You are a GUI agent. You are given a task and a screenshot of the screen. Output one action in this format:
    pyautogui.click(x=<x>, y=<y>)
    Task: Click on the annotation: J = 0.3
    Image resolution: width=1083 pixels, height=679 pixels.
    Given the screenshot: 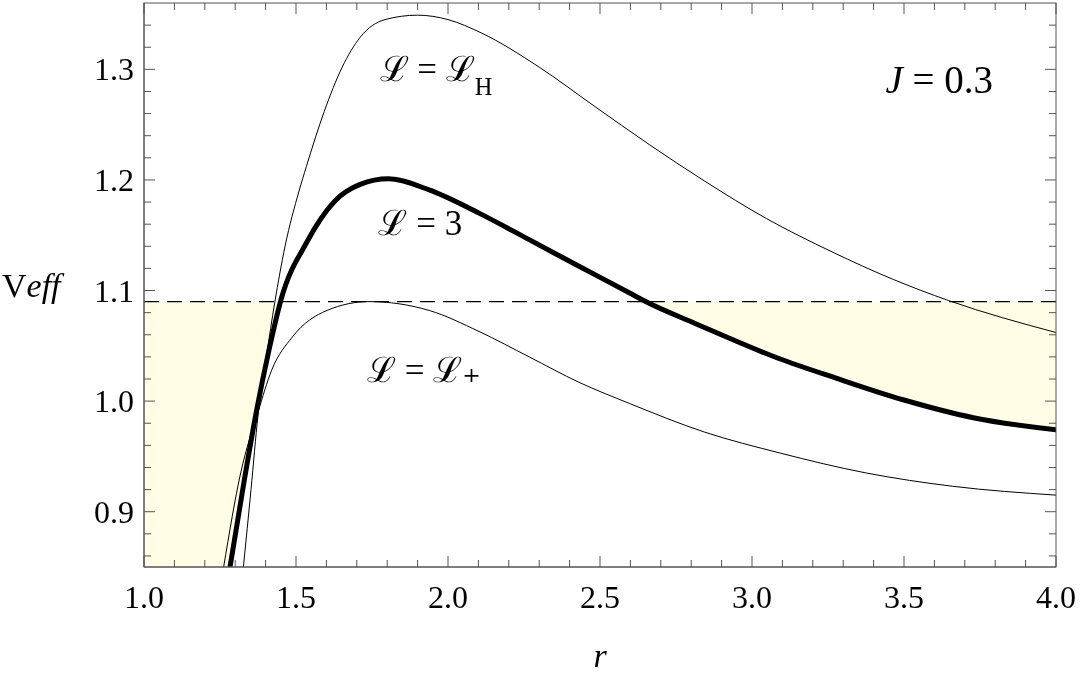 What is the action you would take?
    pyautogui.click(x=939, y=79)
    